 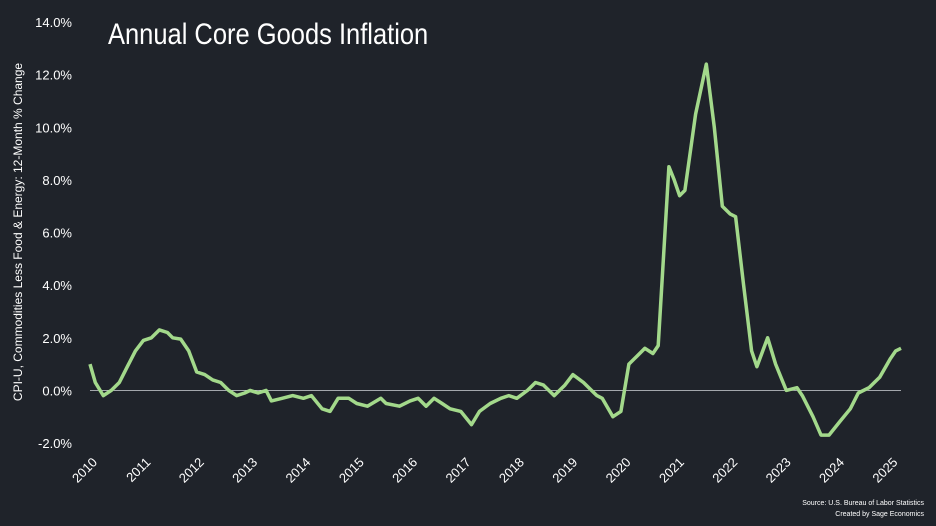 What do you see at coordinates (57, 338) in the screenshot?
I see `y-tick-label: 2.0%` at bounding box center [57, 338].